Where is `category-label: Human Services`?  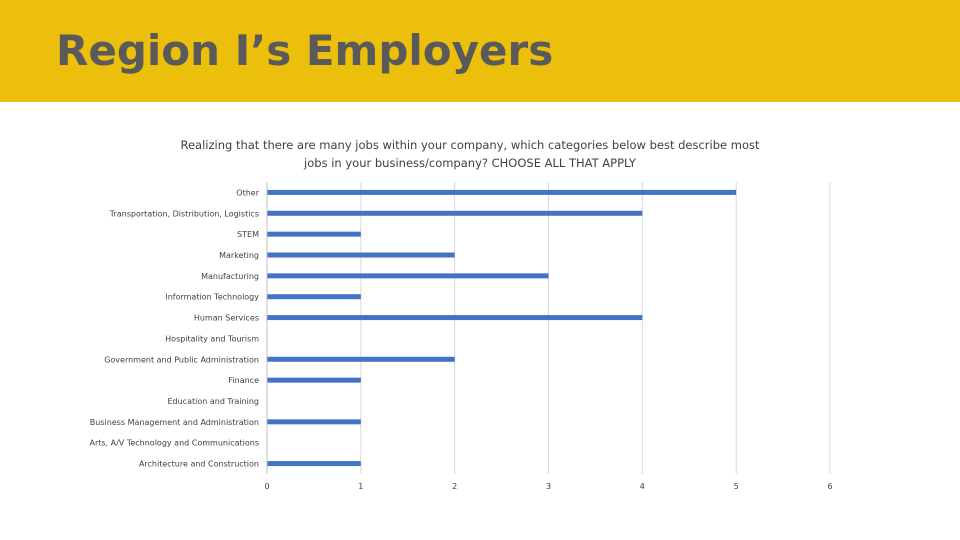
category-label: Human Services is located at coordinates (226, 318).